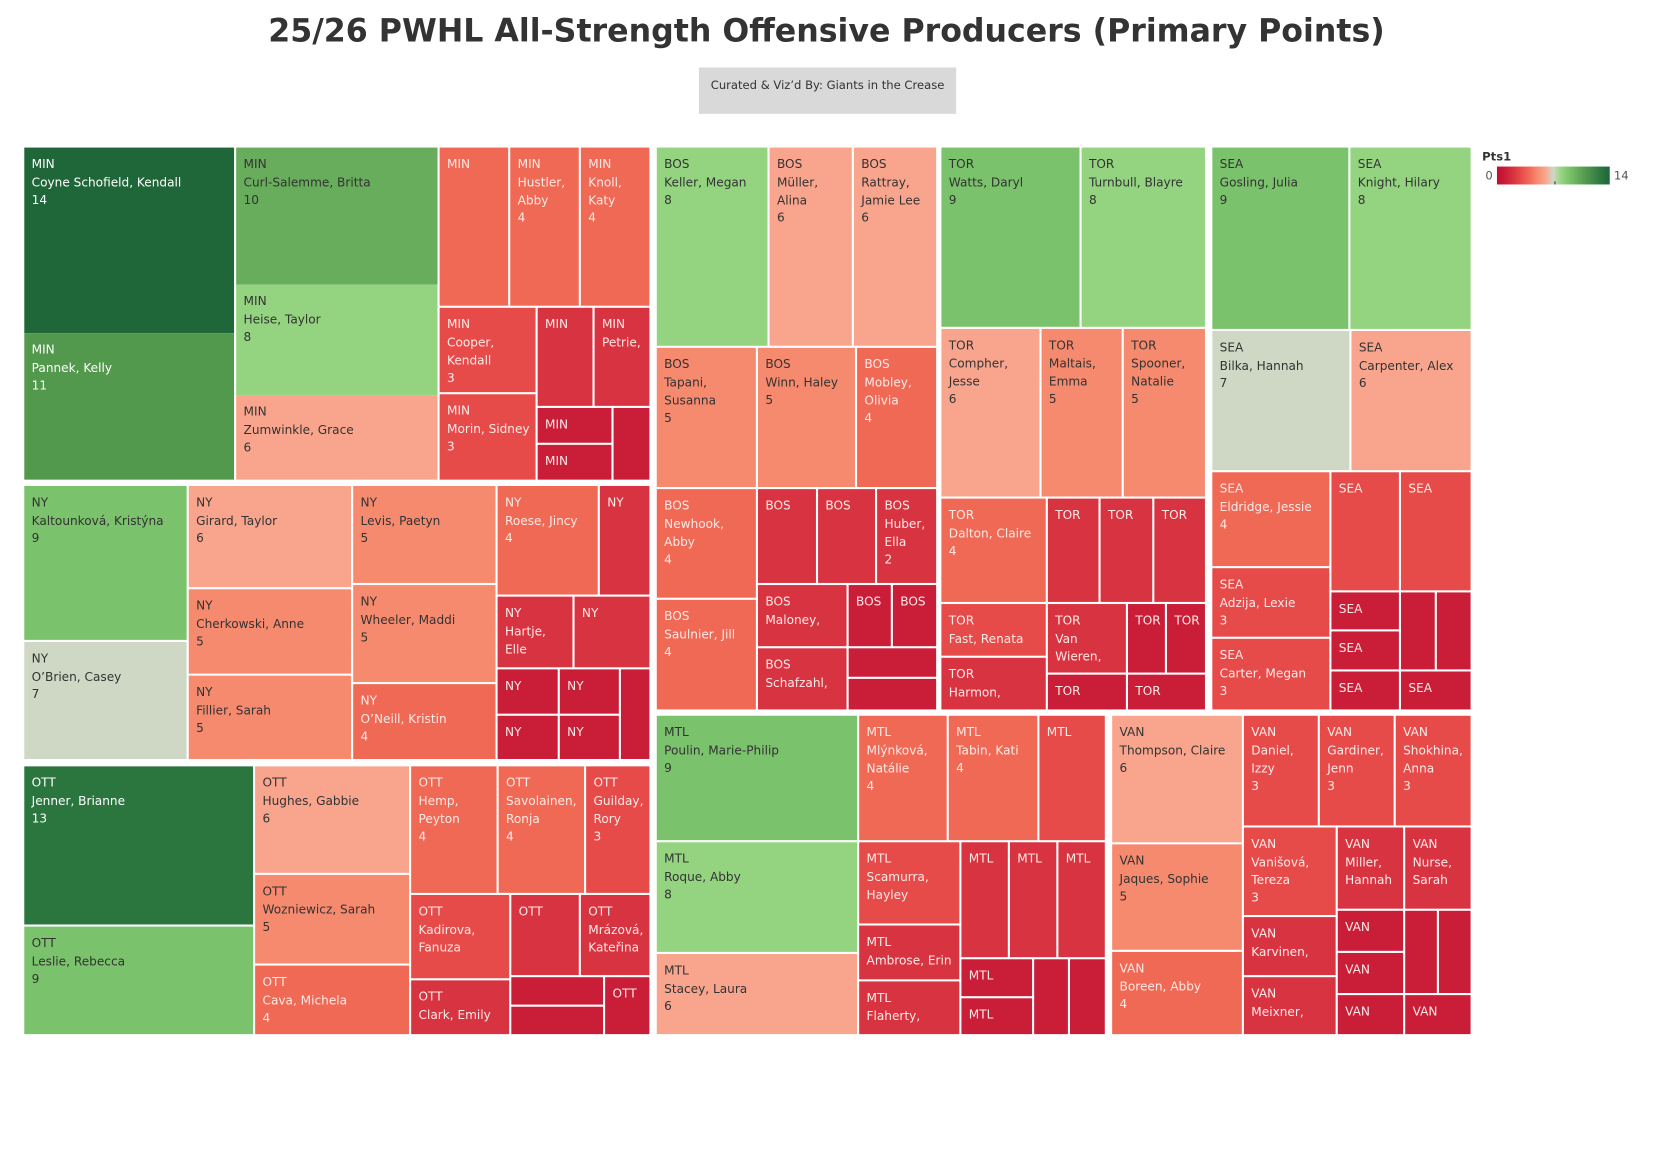 The height and width of the screenshot is (1168, 1653). What do you see at coordinates (705, 182) in the screenshot?
I see `player-label: Keller, Megan` at bounding box center [705, 182].